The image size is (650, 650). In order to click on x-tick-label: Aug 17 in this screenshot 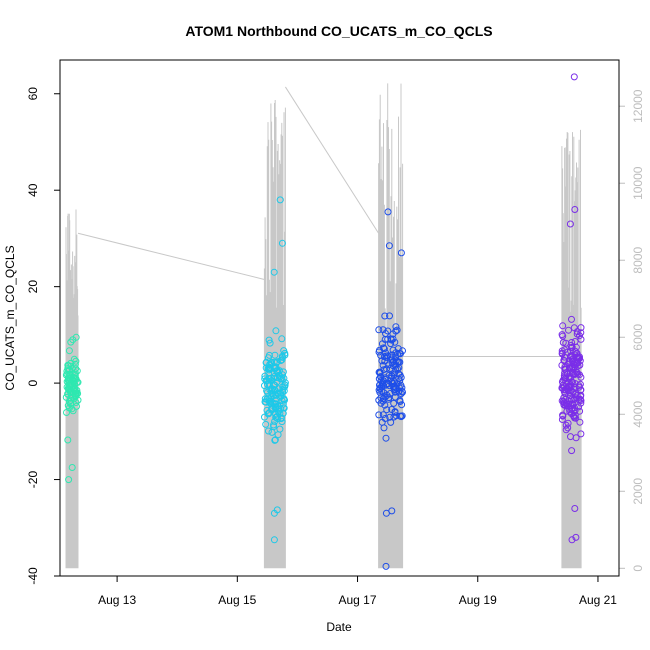, I will do `click(358, 600)`.